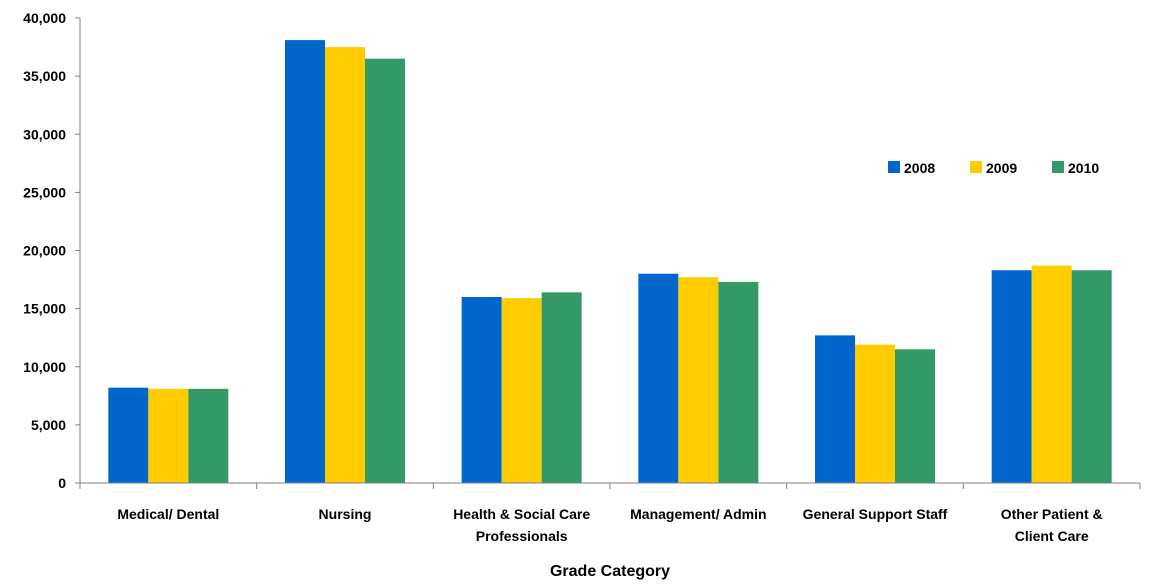  What do you see at coordinates (44, 251) in the screenshot?
I see `y-tick-label: 20,000` at bounding box center [44, 251].